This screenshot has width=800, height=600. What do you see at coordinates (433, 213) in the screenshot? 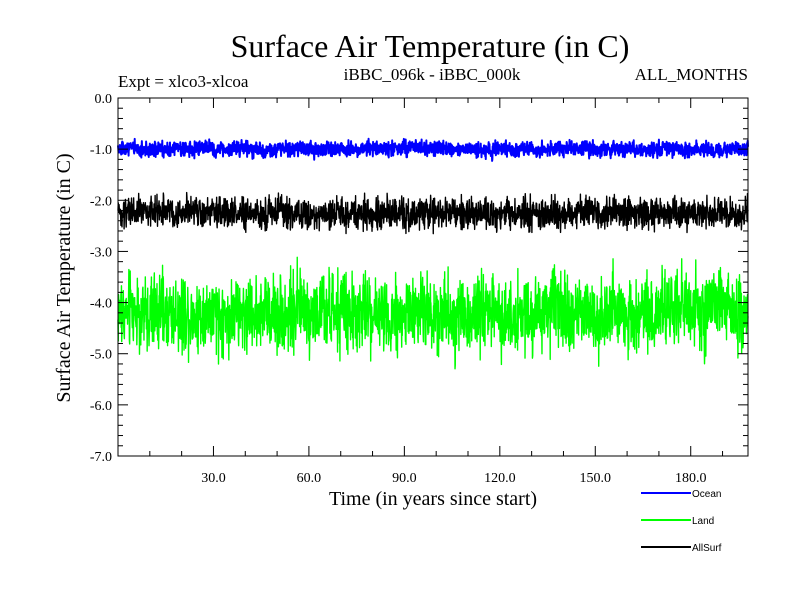
I see `series-line-allsurf` at bounding box center [433, 213].